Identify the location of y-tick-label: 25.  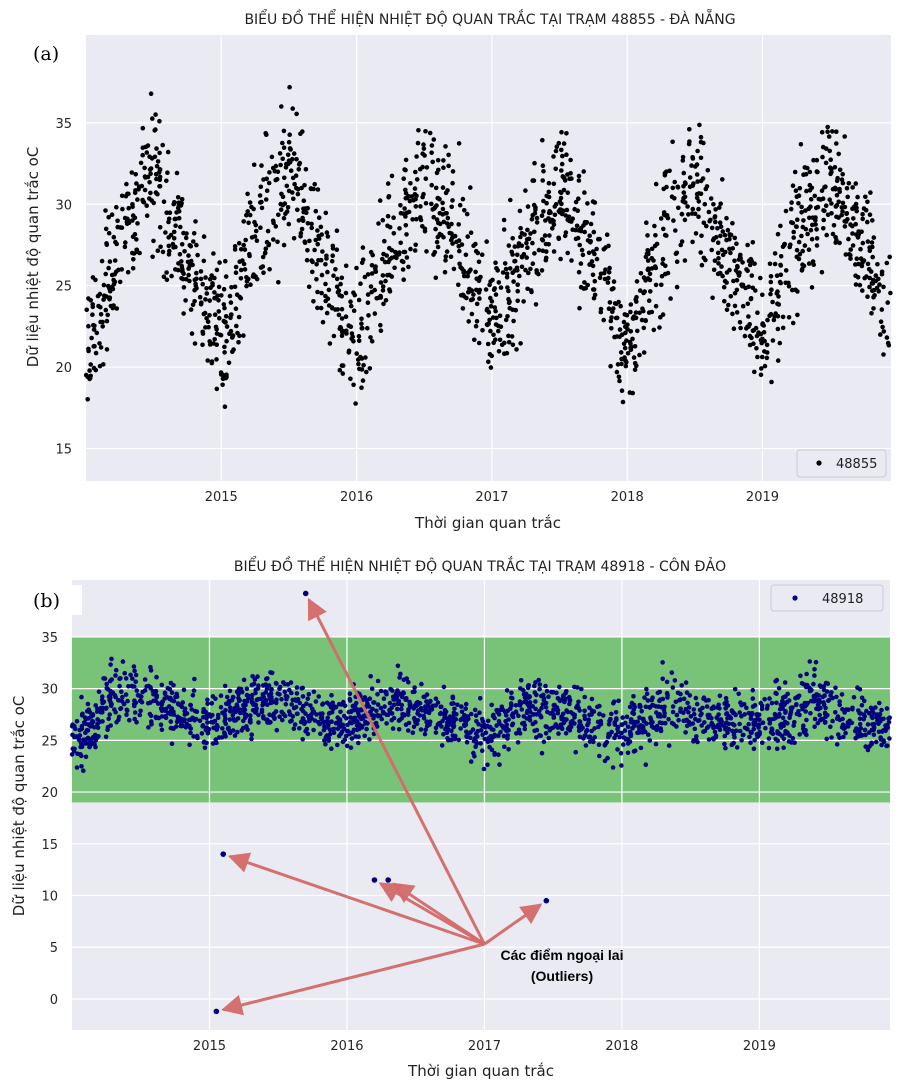
(63, 287).